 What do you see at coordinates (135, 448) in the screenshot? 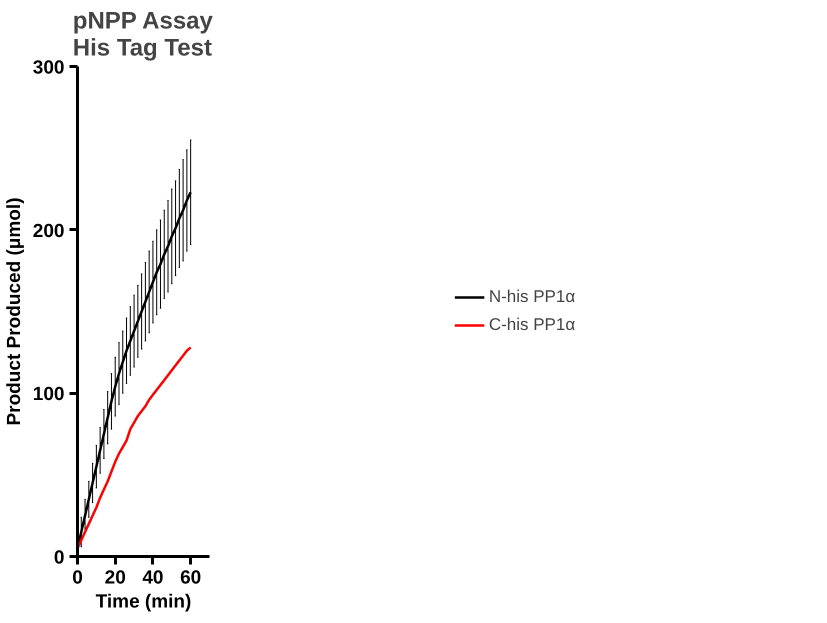
I see `line-series` at bounding box center [135, 448].